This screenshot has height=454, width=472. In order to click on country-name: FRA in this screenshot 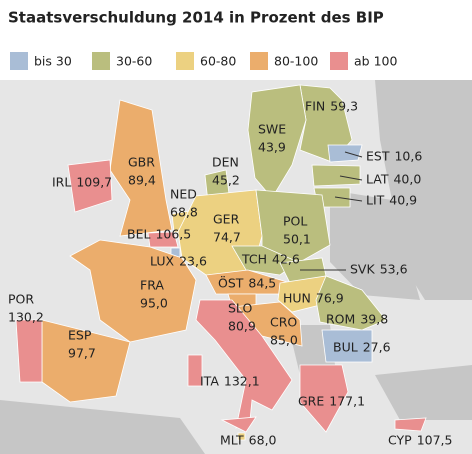, I will do `click(152, 285)`.